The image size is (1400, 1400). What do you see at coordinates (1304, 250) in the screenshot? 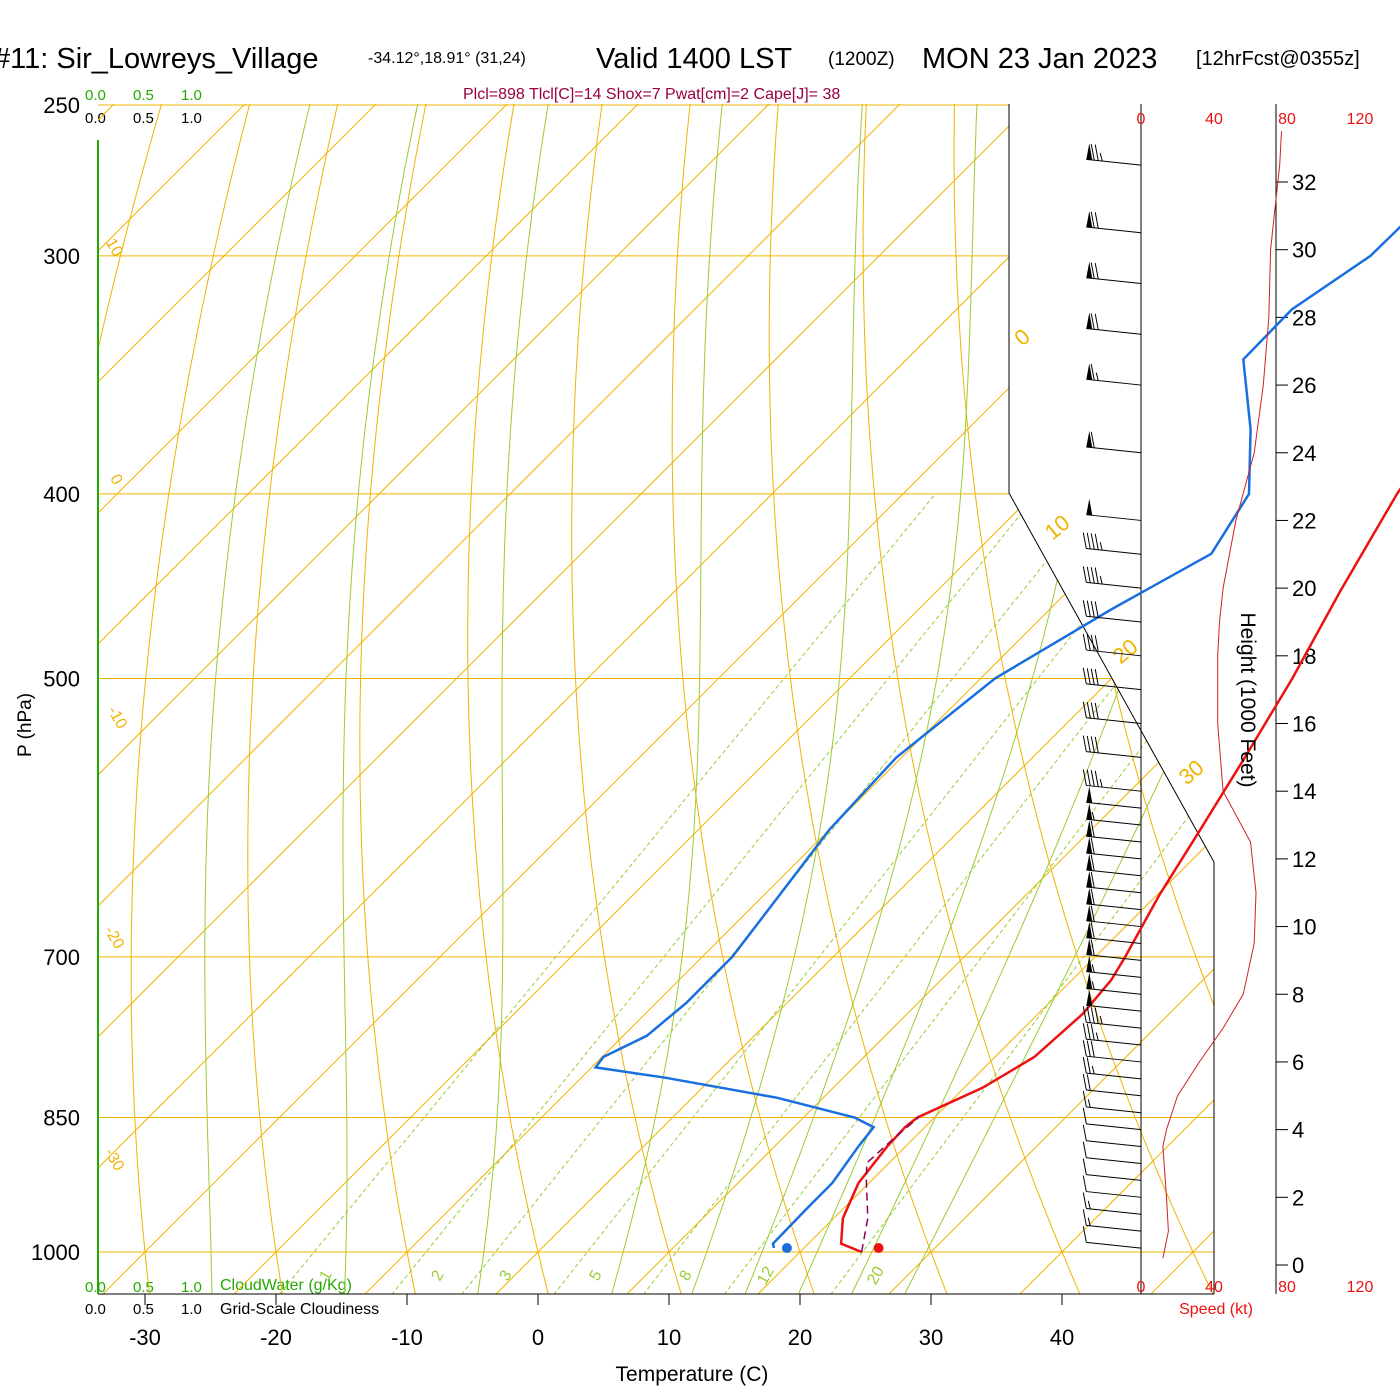
I see `height-tick-label: 30` at bounding box center [1304, 250].